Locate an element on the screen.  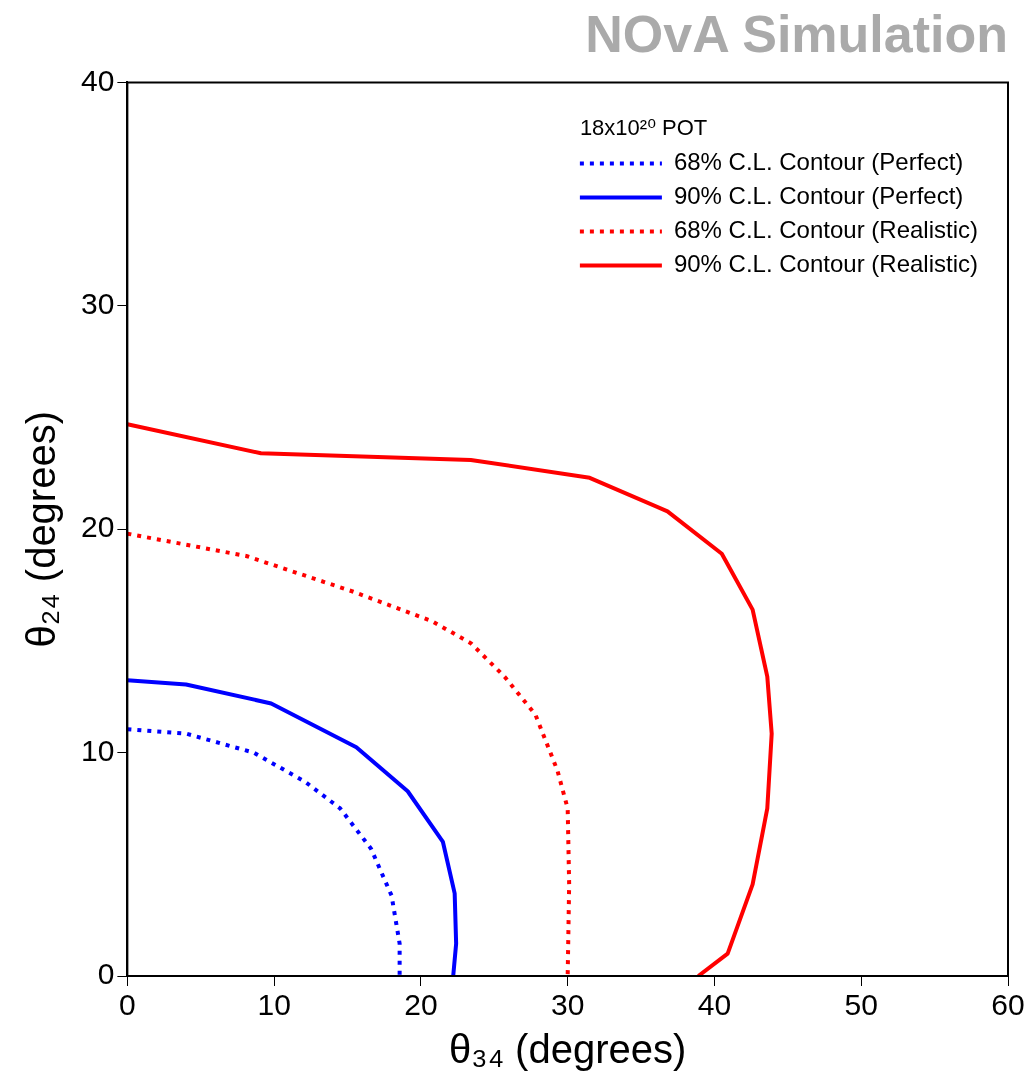
chart-title: NOvA Simulation is located at coordinates (796, 33).